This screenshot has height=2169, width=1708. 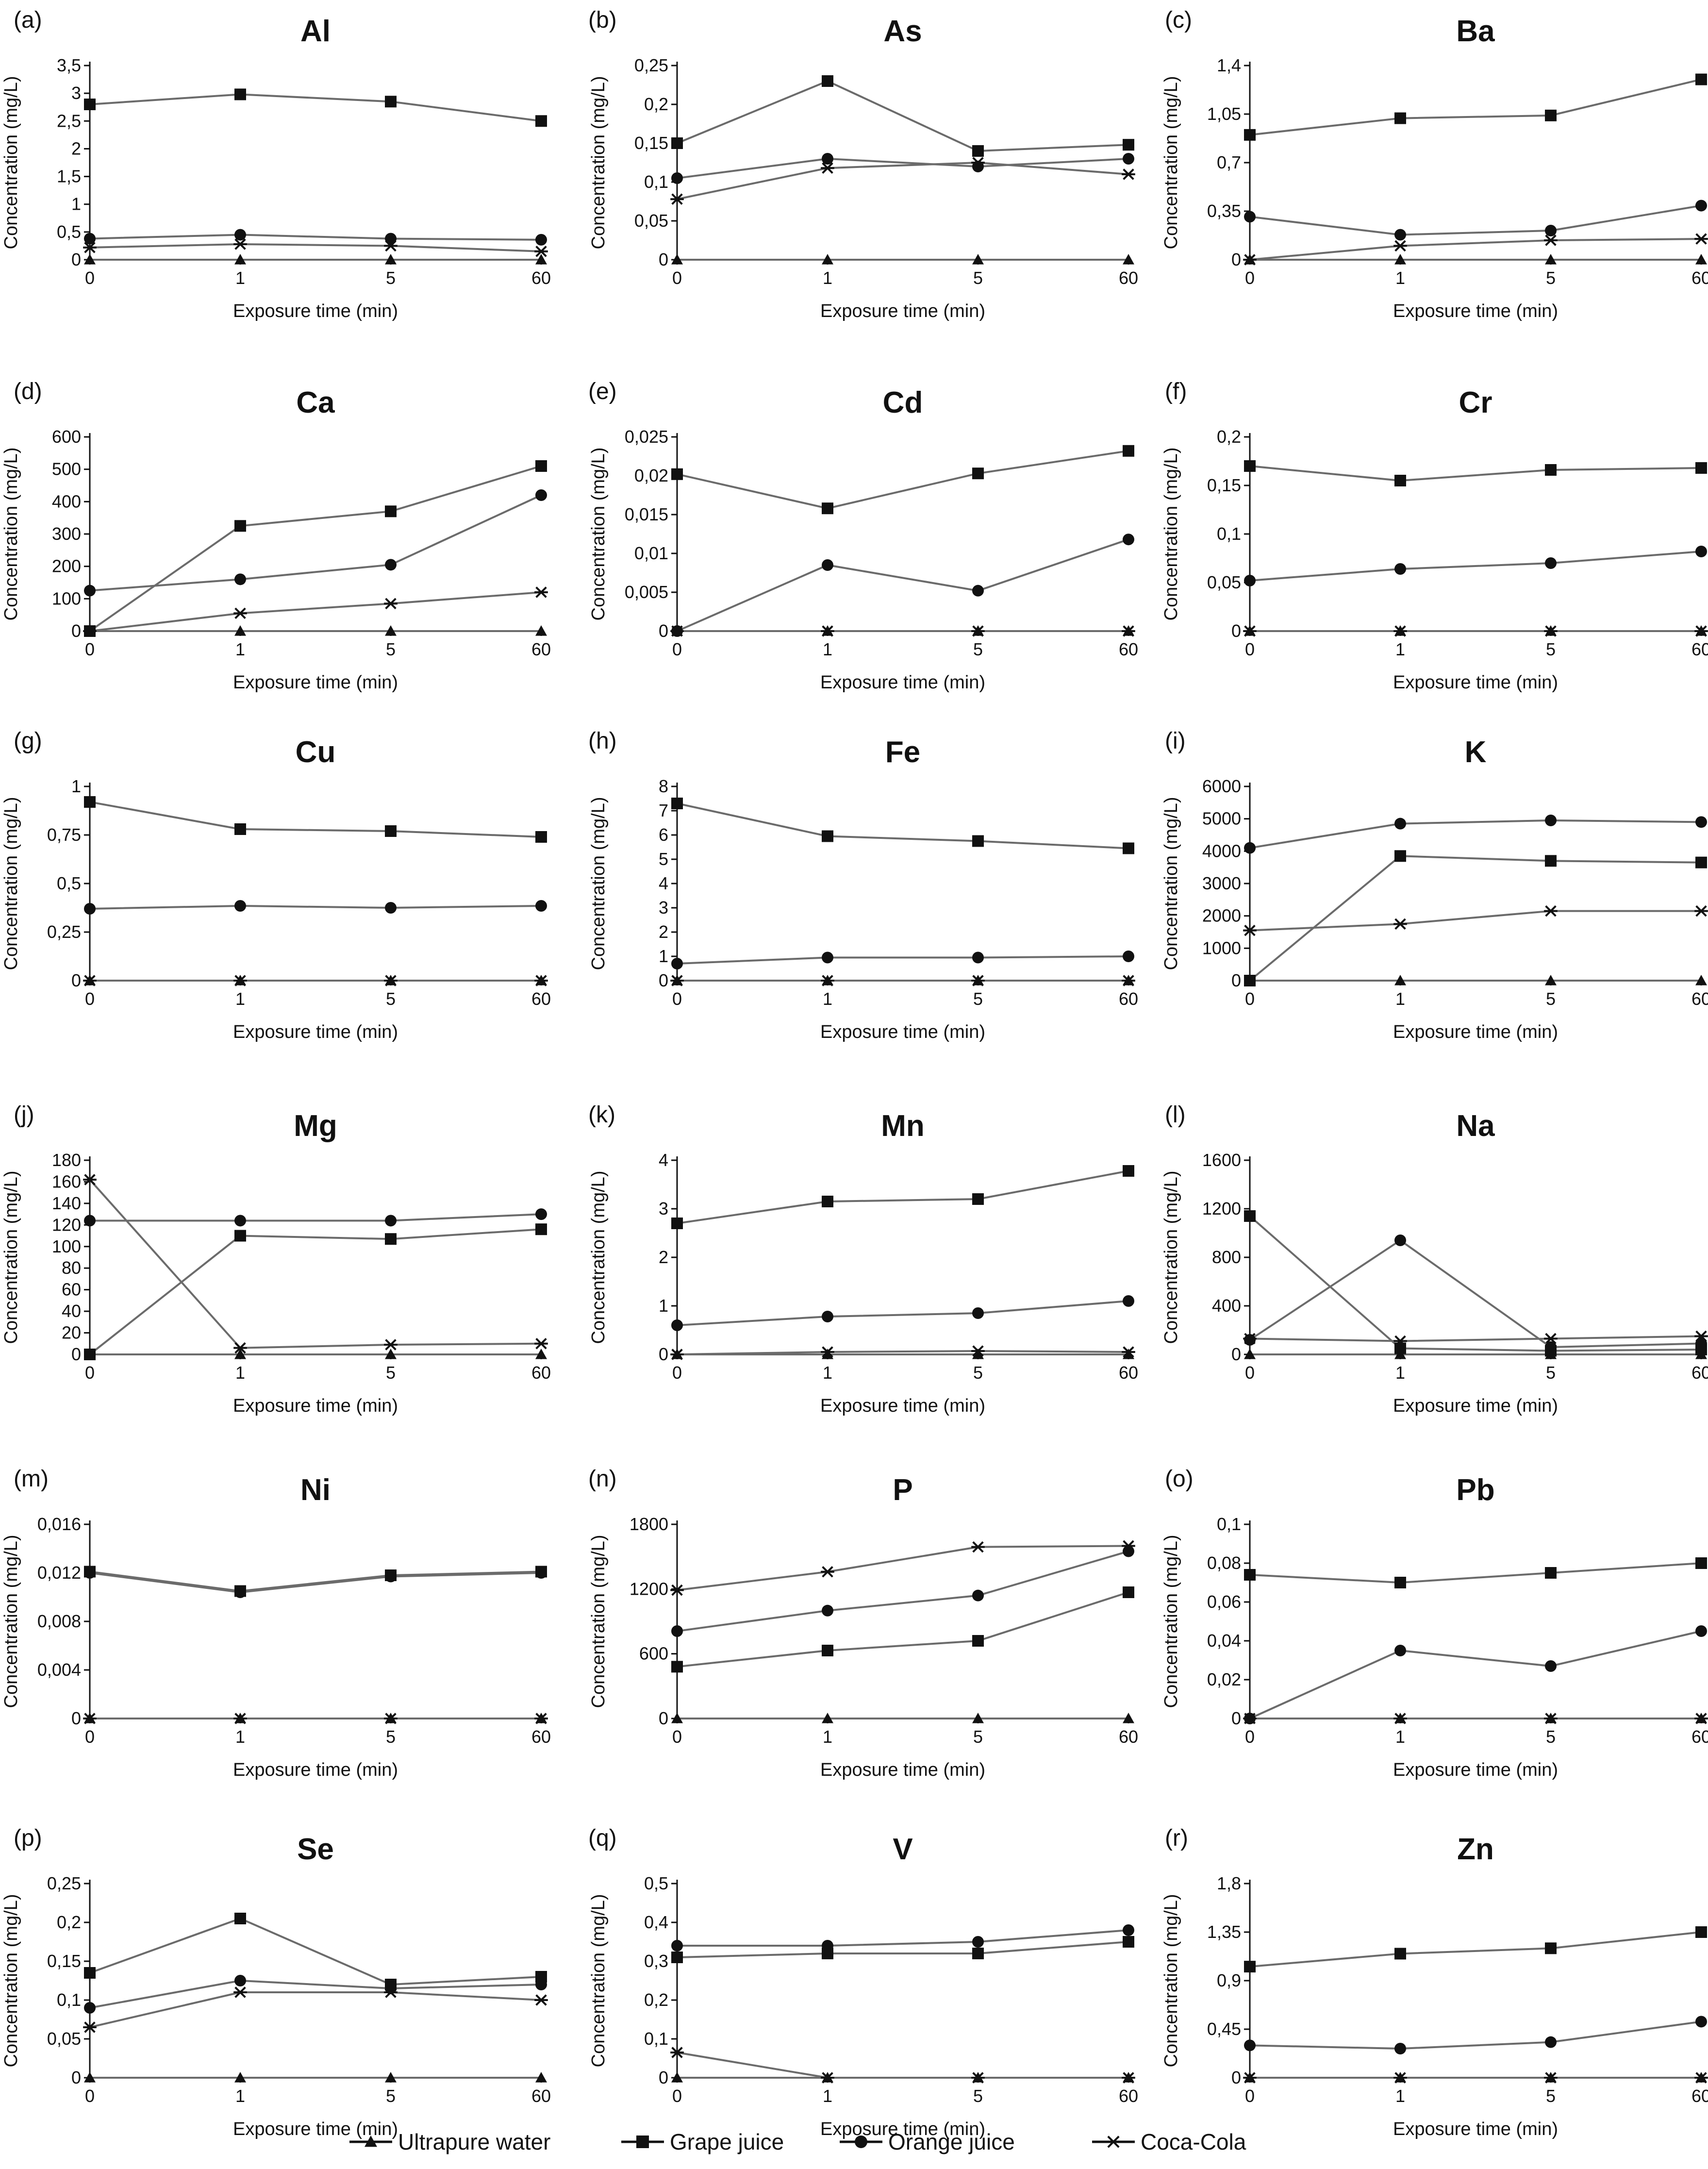 What do you see at coordinates (1221, 851) in the screenshot?
I see `y-tick-label: 4000` at bounding box center [1221, 851].